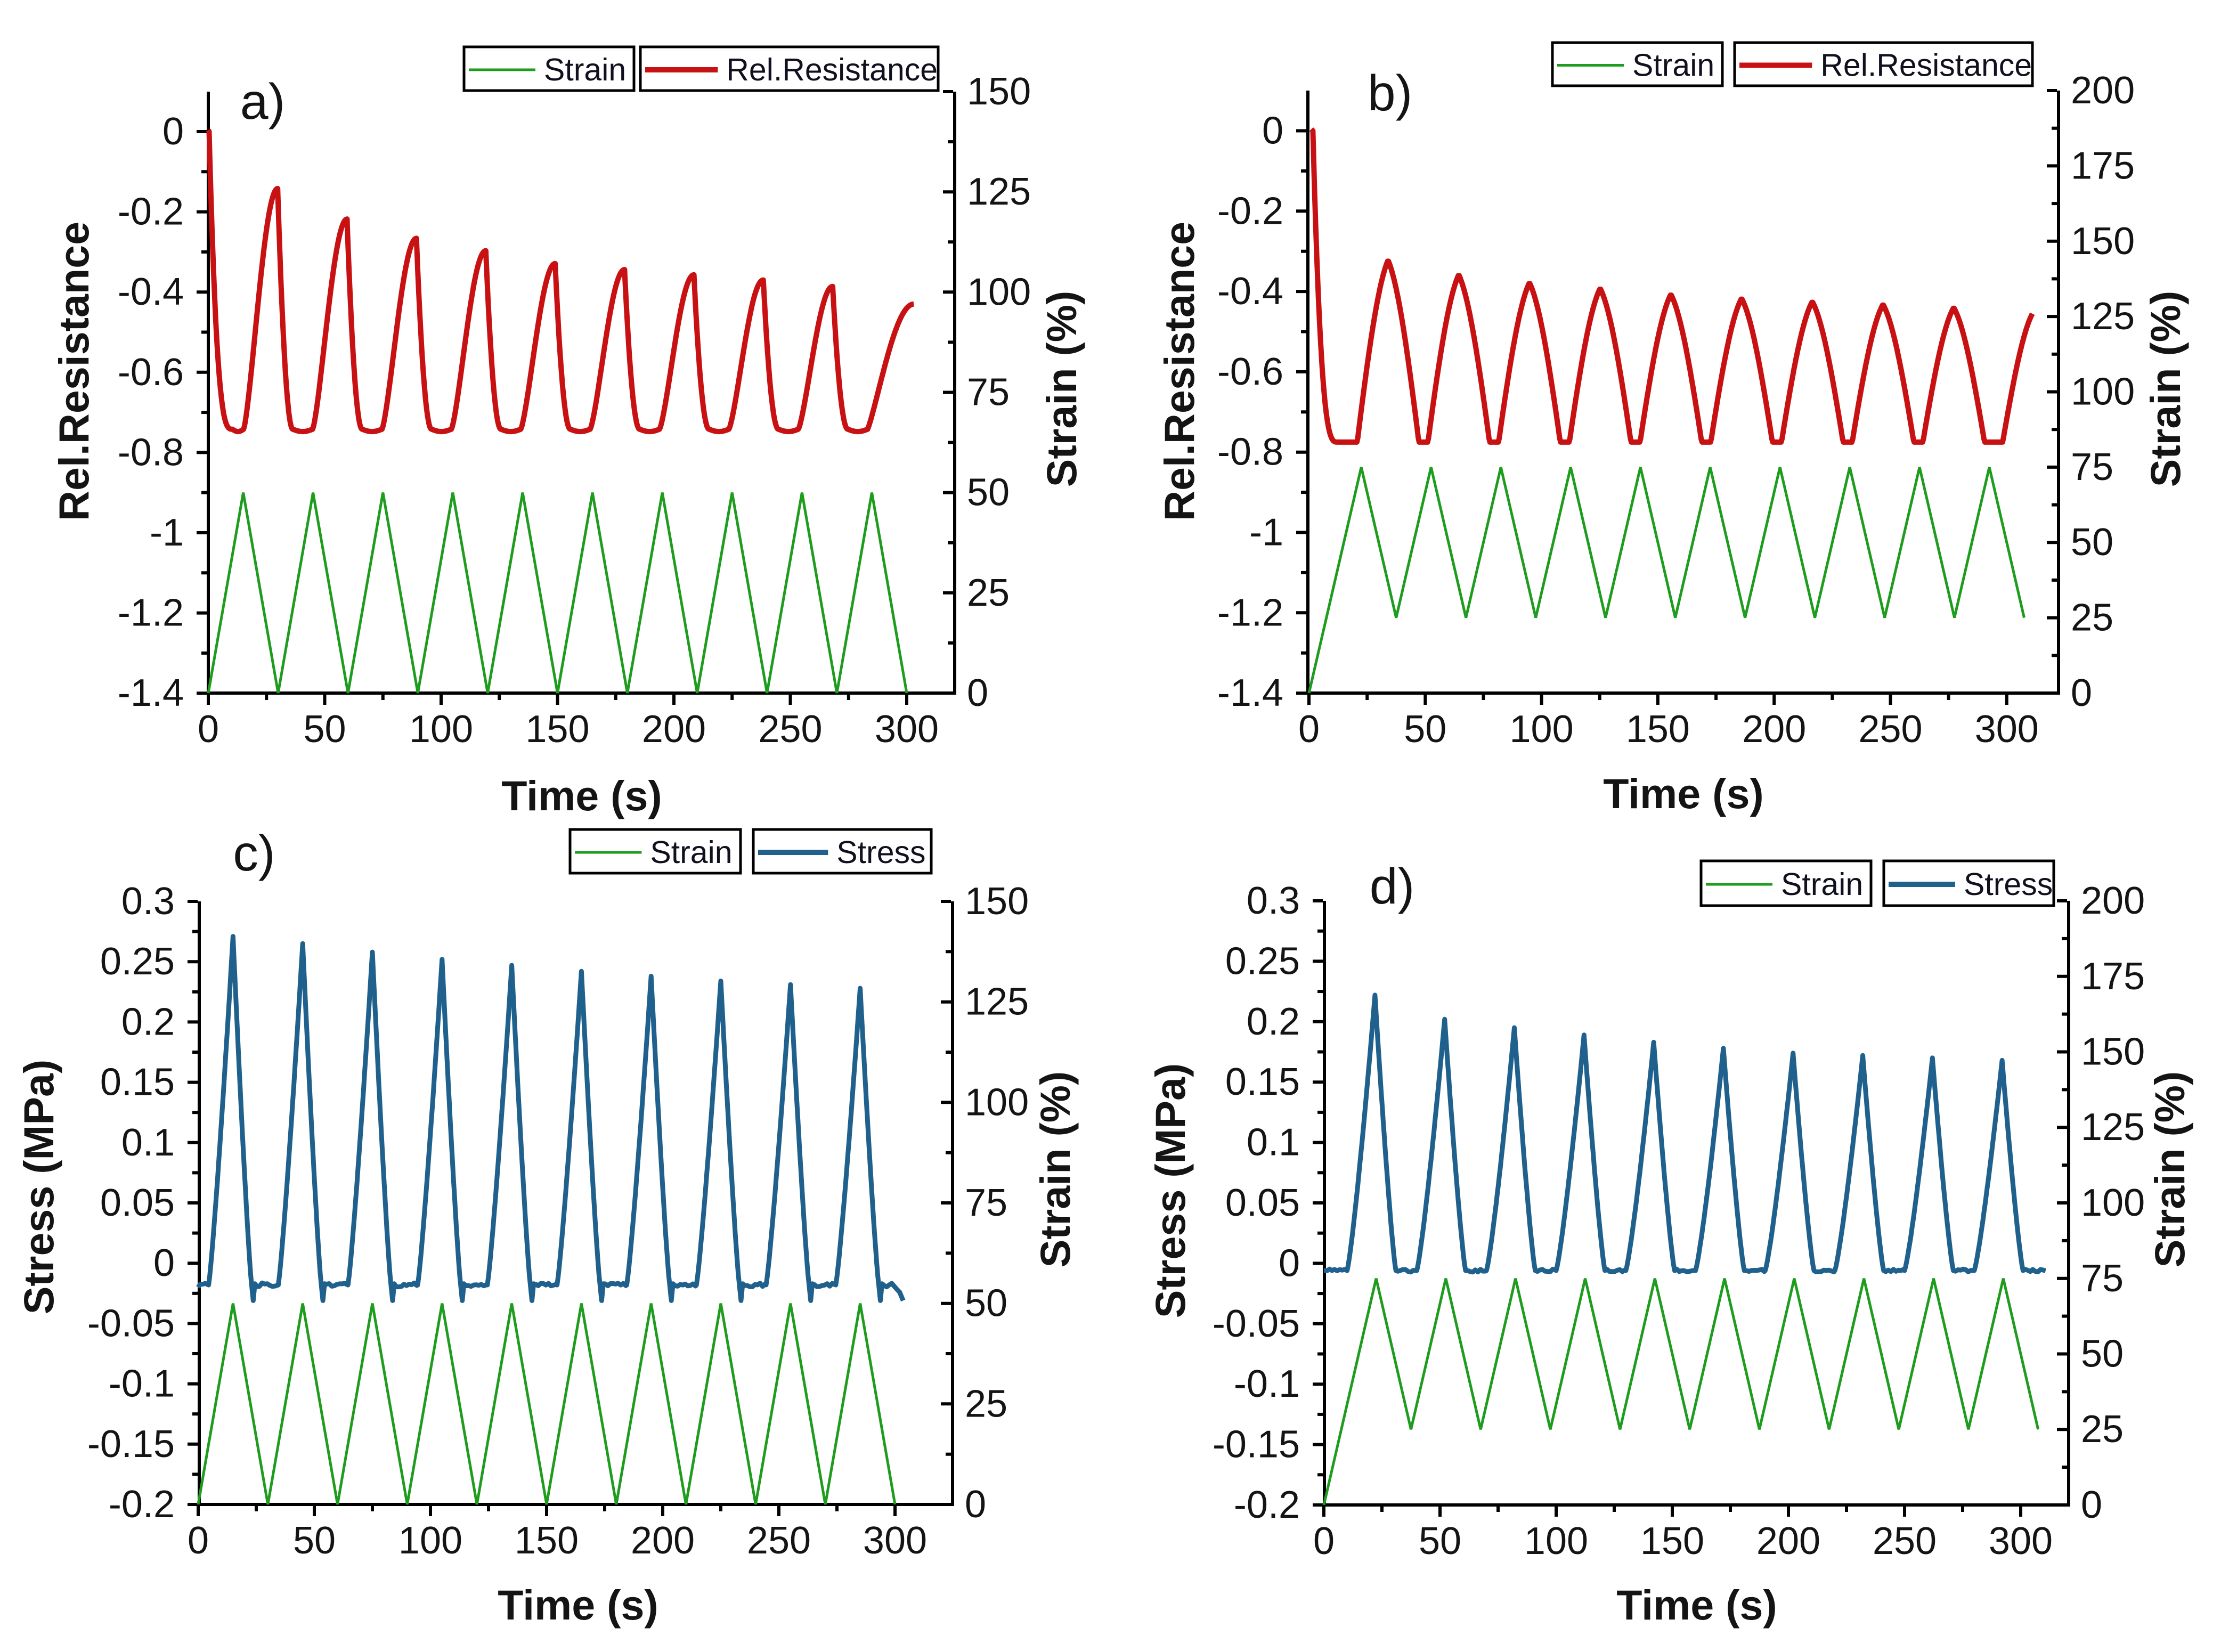 The image size is (2237, 1652). What do you see at coordinates (1392, 886) in the screenshot?
I see `svg-text: d)` at bounding box center [1392, 886].